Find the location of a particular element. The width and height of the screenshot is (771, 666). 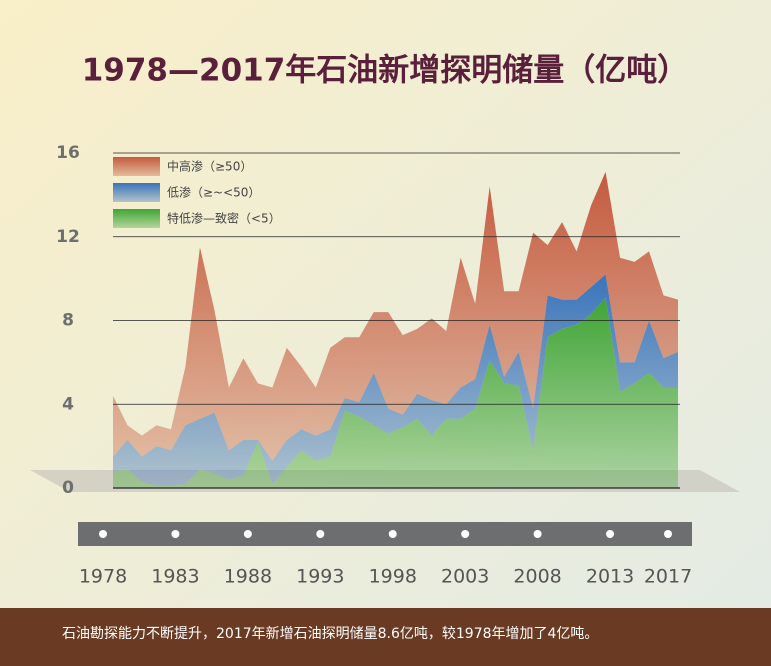

legend-label: 中高渗（≥50） is located at coordinates (209, 166).